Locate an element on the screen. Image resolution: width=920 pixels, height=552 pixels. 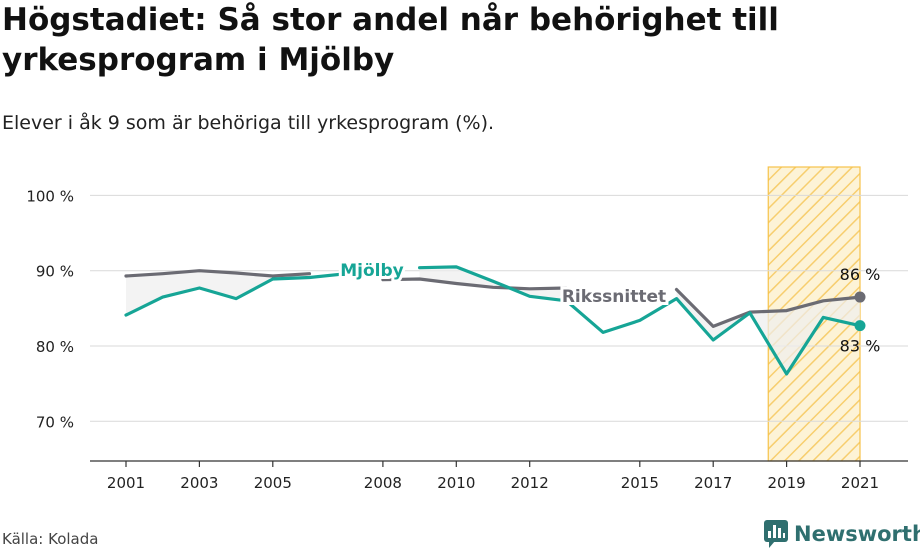
x-tick-label: 2005 is located at coordinates (273, 483).